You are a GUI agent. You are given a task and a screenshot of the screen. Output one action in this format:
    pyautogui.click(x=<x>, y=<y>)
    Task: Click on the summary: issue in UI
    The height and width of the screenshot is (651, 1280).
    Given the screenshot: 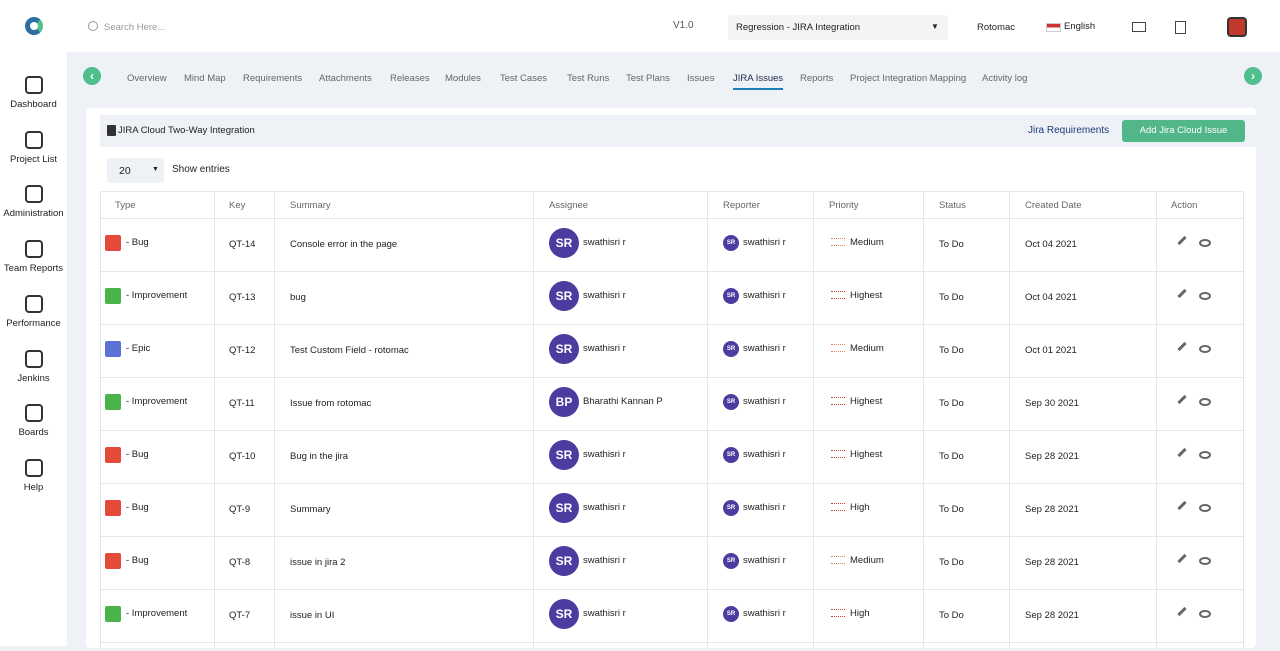 What is the action you would take?
    pyautogui.click(x=312, y=615)
    